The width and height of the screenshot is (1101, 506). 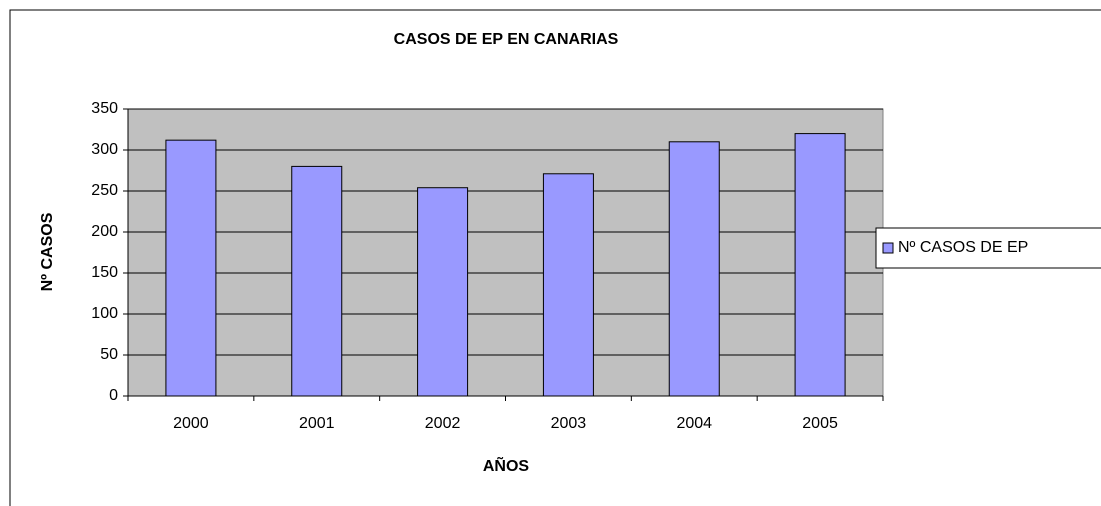 I want to click on y-tick-label: 300, so click(x=104, y=149).